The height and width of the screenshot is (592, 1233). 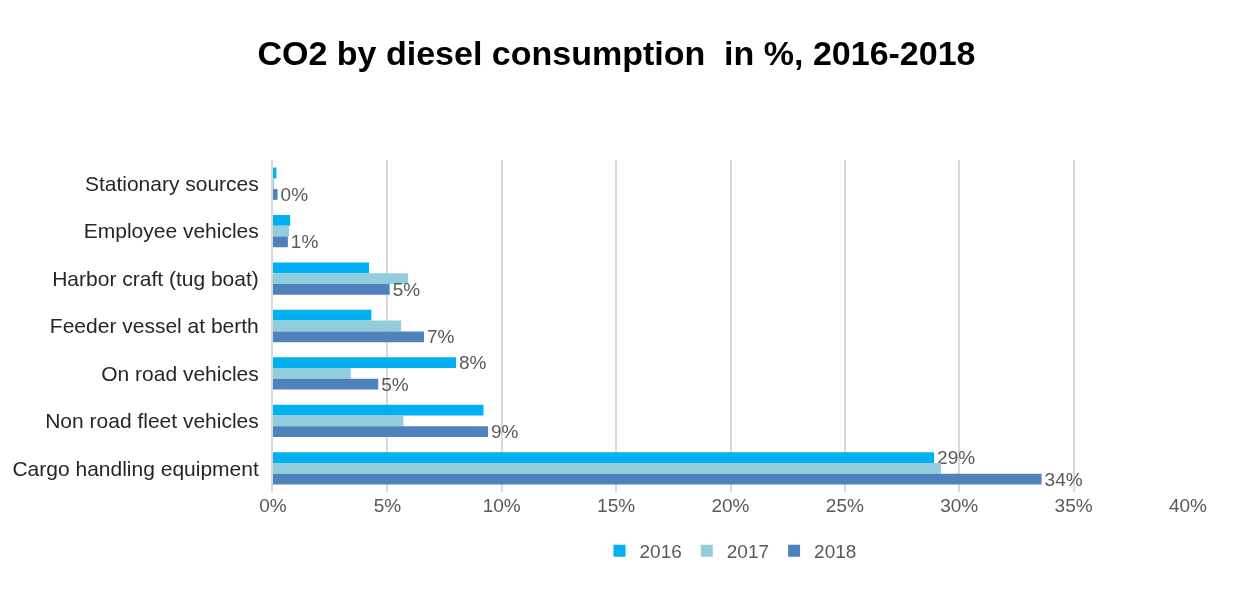 I want to click on data-label: 34%, so click(x=1063, y=479).